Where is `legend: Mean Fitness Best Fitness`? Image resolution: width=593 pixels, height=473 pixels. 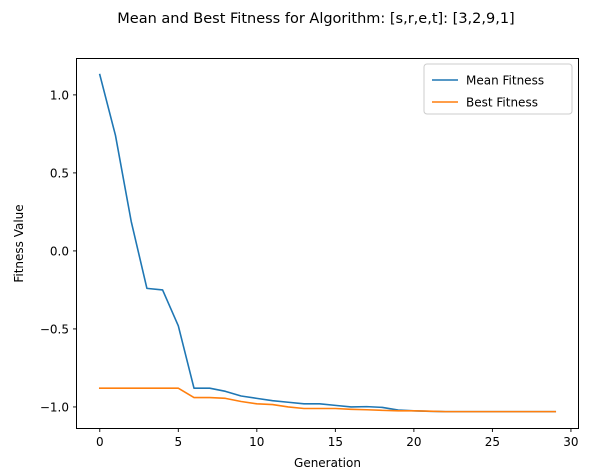 legend: Mean Fitness Best Fitness is located at coordinates (498, 89).